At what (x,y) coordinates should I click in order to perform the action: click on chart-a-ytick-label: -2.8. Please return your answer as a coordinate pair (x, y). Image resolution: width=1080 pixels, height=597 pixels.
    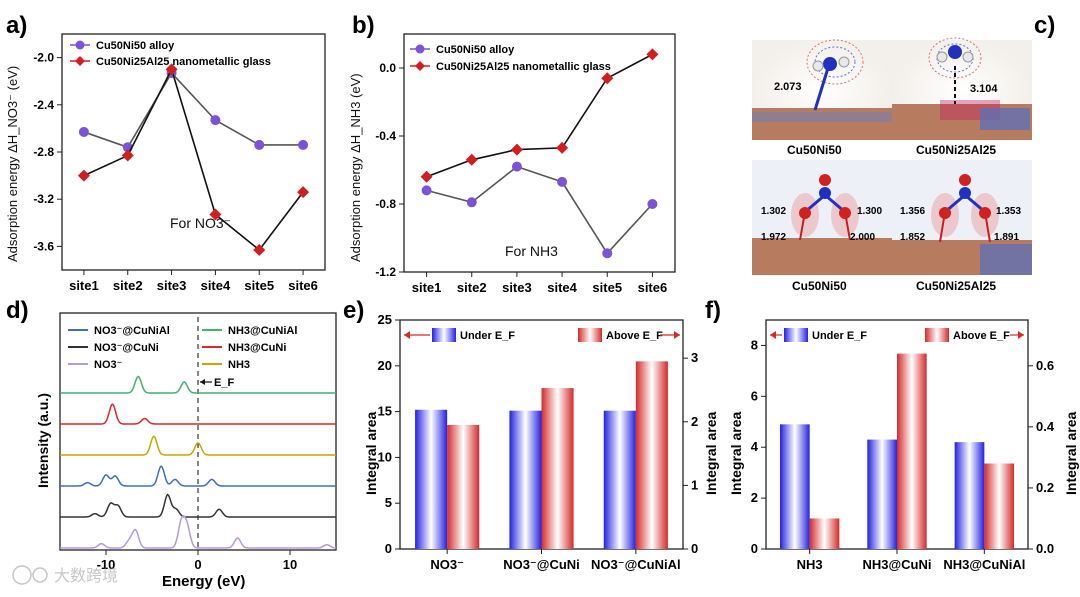
    Looking at the image, I should click on (43, 152).